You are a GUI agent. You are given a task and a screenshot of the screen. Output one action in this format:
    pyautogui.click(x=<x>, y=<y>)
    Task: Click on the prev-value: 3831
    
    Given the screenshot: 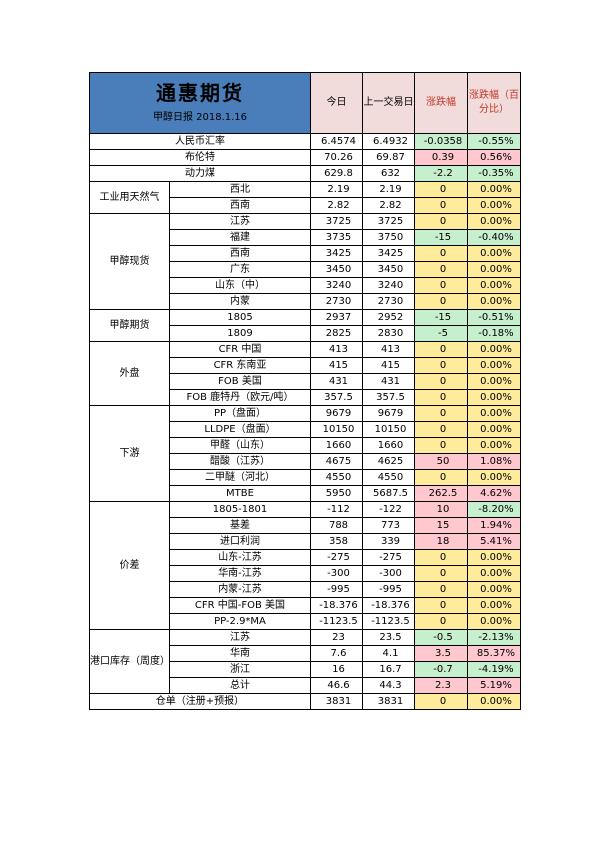 What is the action you would take?
    pyautogui.click(x=388, y=701)
    